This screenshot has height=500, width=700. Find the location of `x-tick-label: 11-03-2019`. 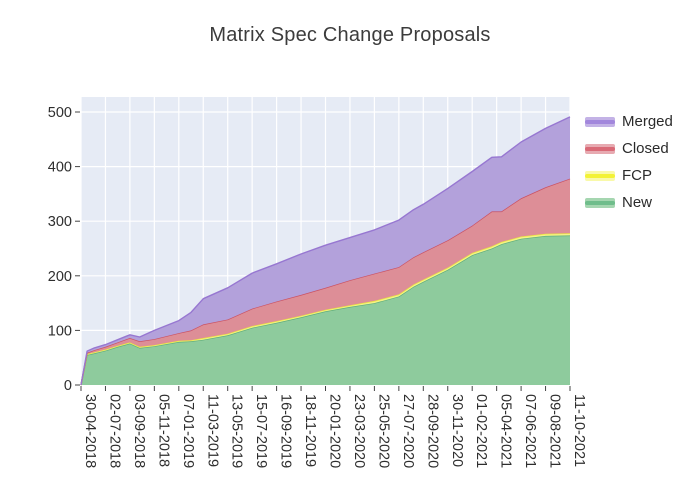

x-tick-label: 11-03-2019 is located at coordinates (212, 430).